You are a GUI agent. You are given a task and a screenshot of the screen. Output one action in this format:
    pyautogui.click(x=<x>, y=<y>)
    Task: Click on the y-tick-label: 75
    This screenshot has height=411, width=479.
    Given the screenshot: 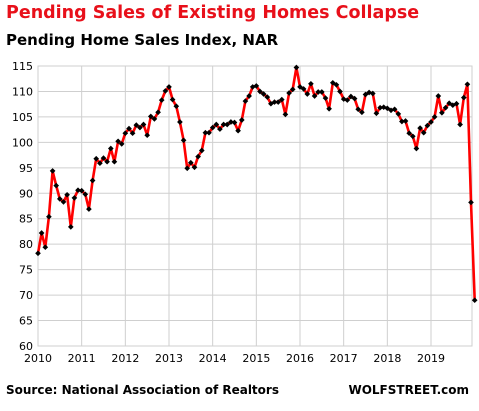 What is the action you would take?
    pyautogui.click(x=26, y=270)
    